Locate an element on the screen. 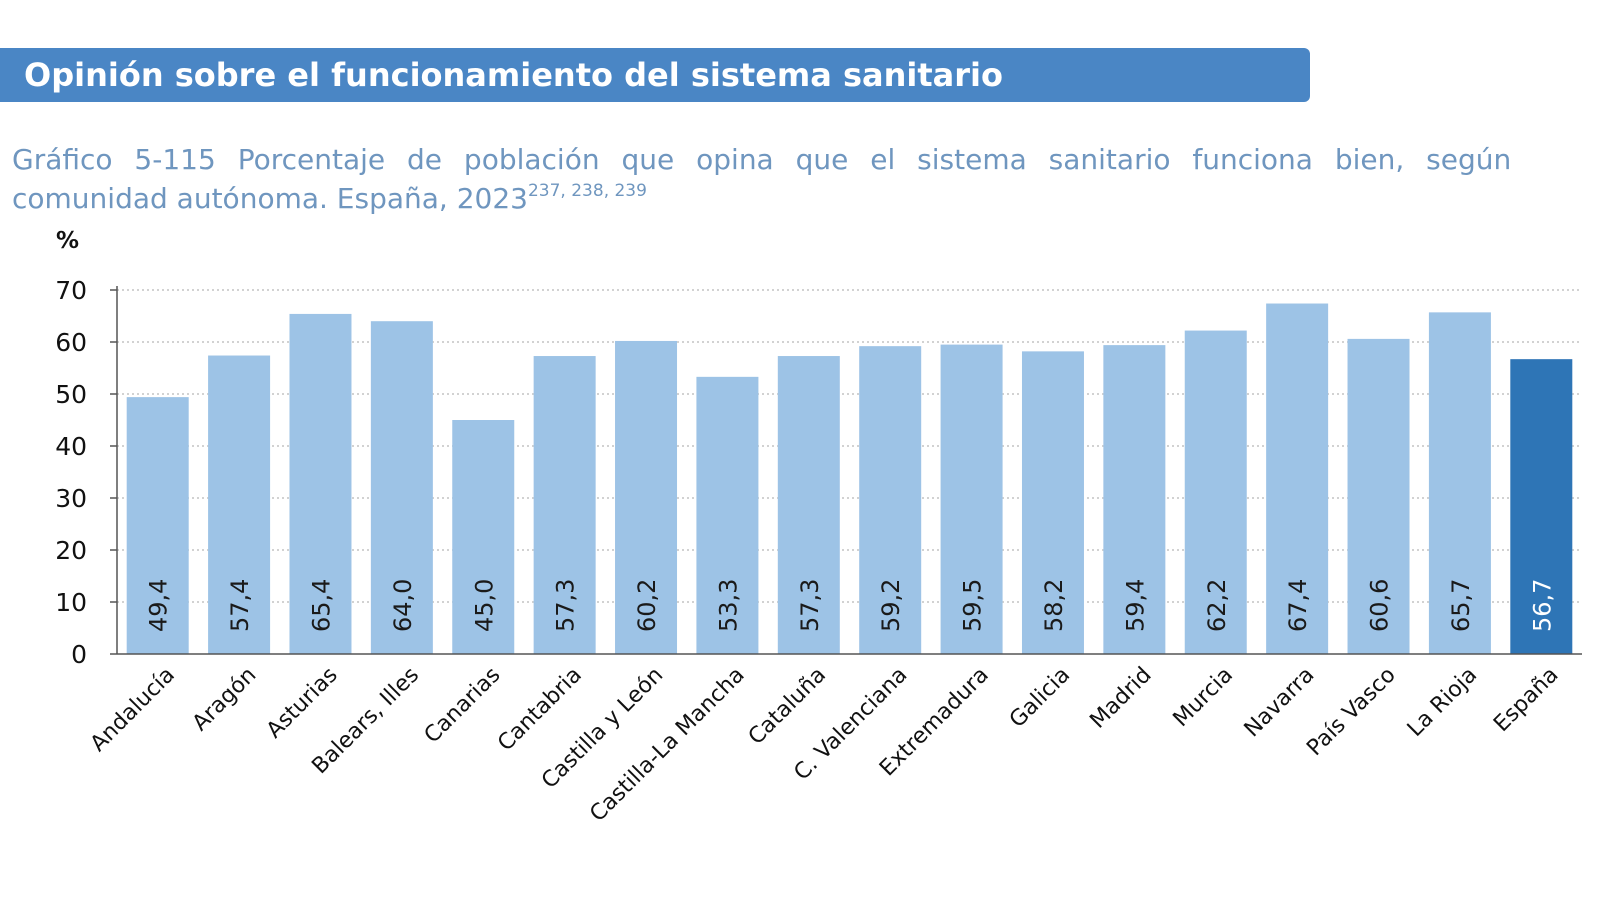  y-tick-labels: 0 10 20 30 40 50 60 70 is located at coordinates (71, 472).